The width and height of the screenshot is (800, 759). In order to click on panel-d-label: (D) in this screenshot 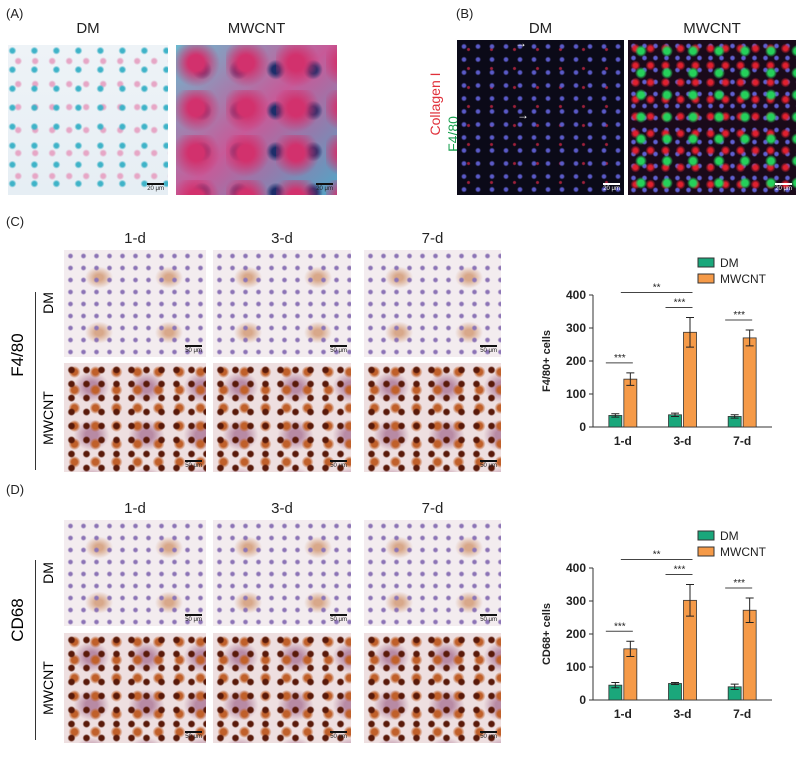, I will do `click(15, 489)`.